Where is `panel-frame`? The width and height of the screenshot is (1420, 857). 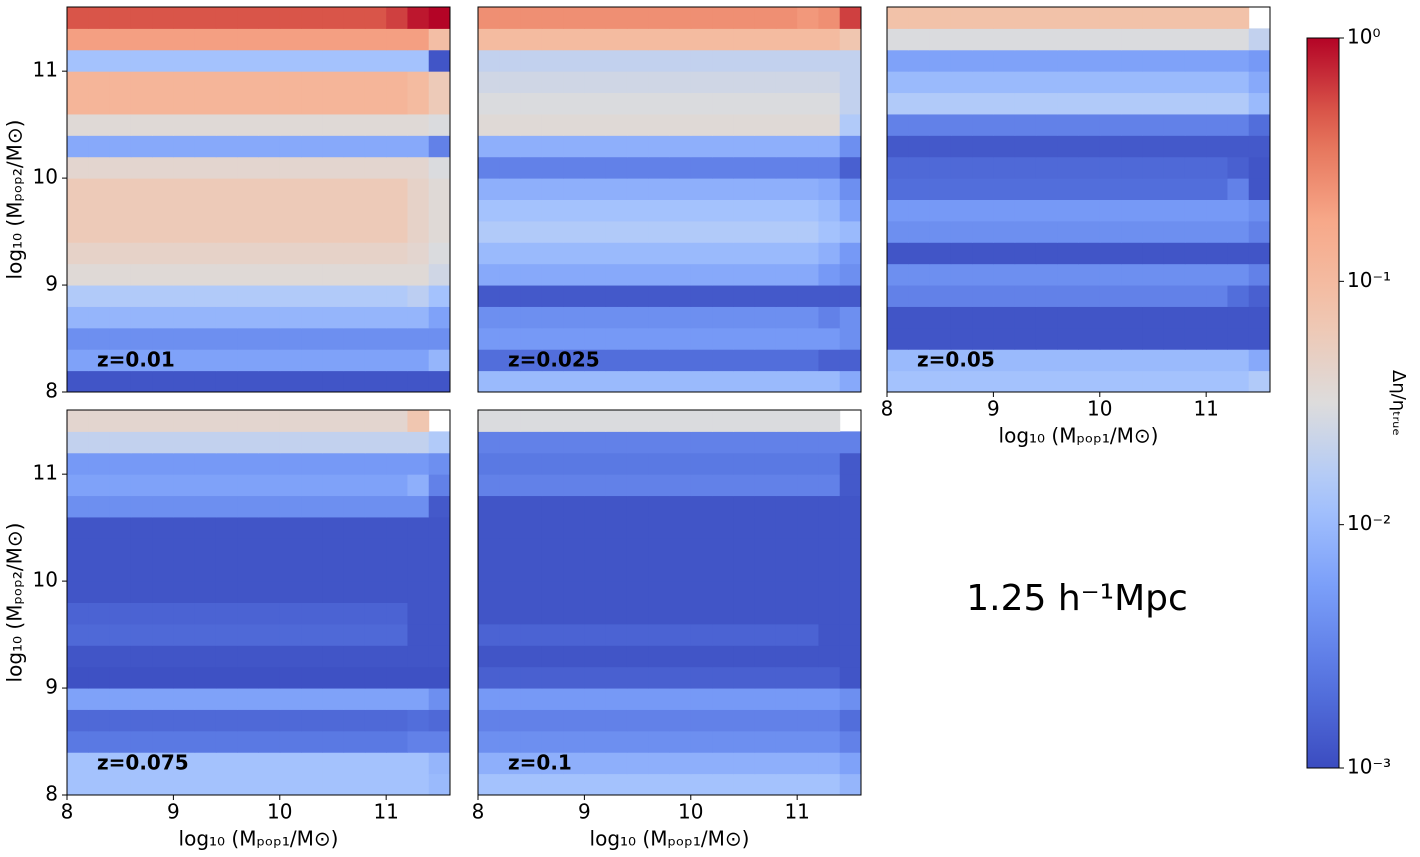
panel-frame is located at coordinates (669, 602).